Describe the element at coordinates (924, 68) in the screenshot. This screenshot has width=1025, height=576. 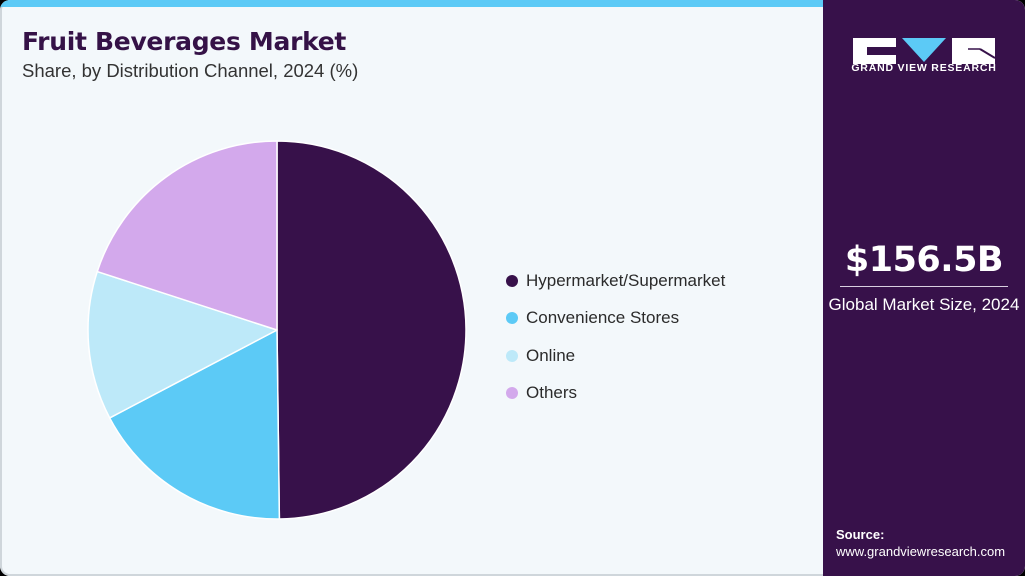
I see `logo-wordmark: GRAND VIEW RESEARCH` at that location.